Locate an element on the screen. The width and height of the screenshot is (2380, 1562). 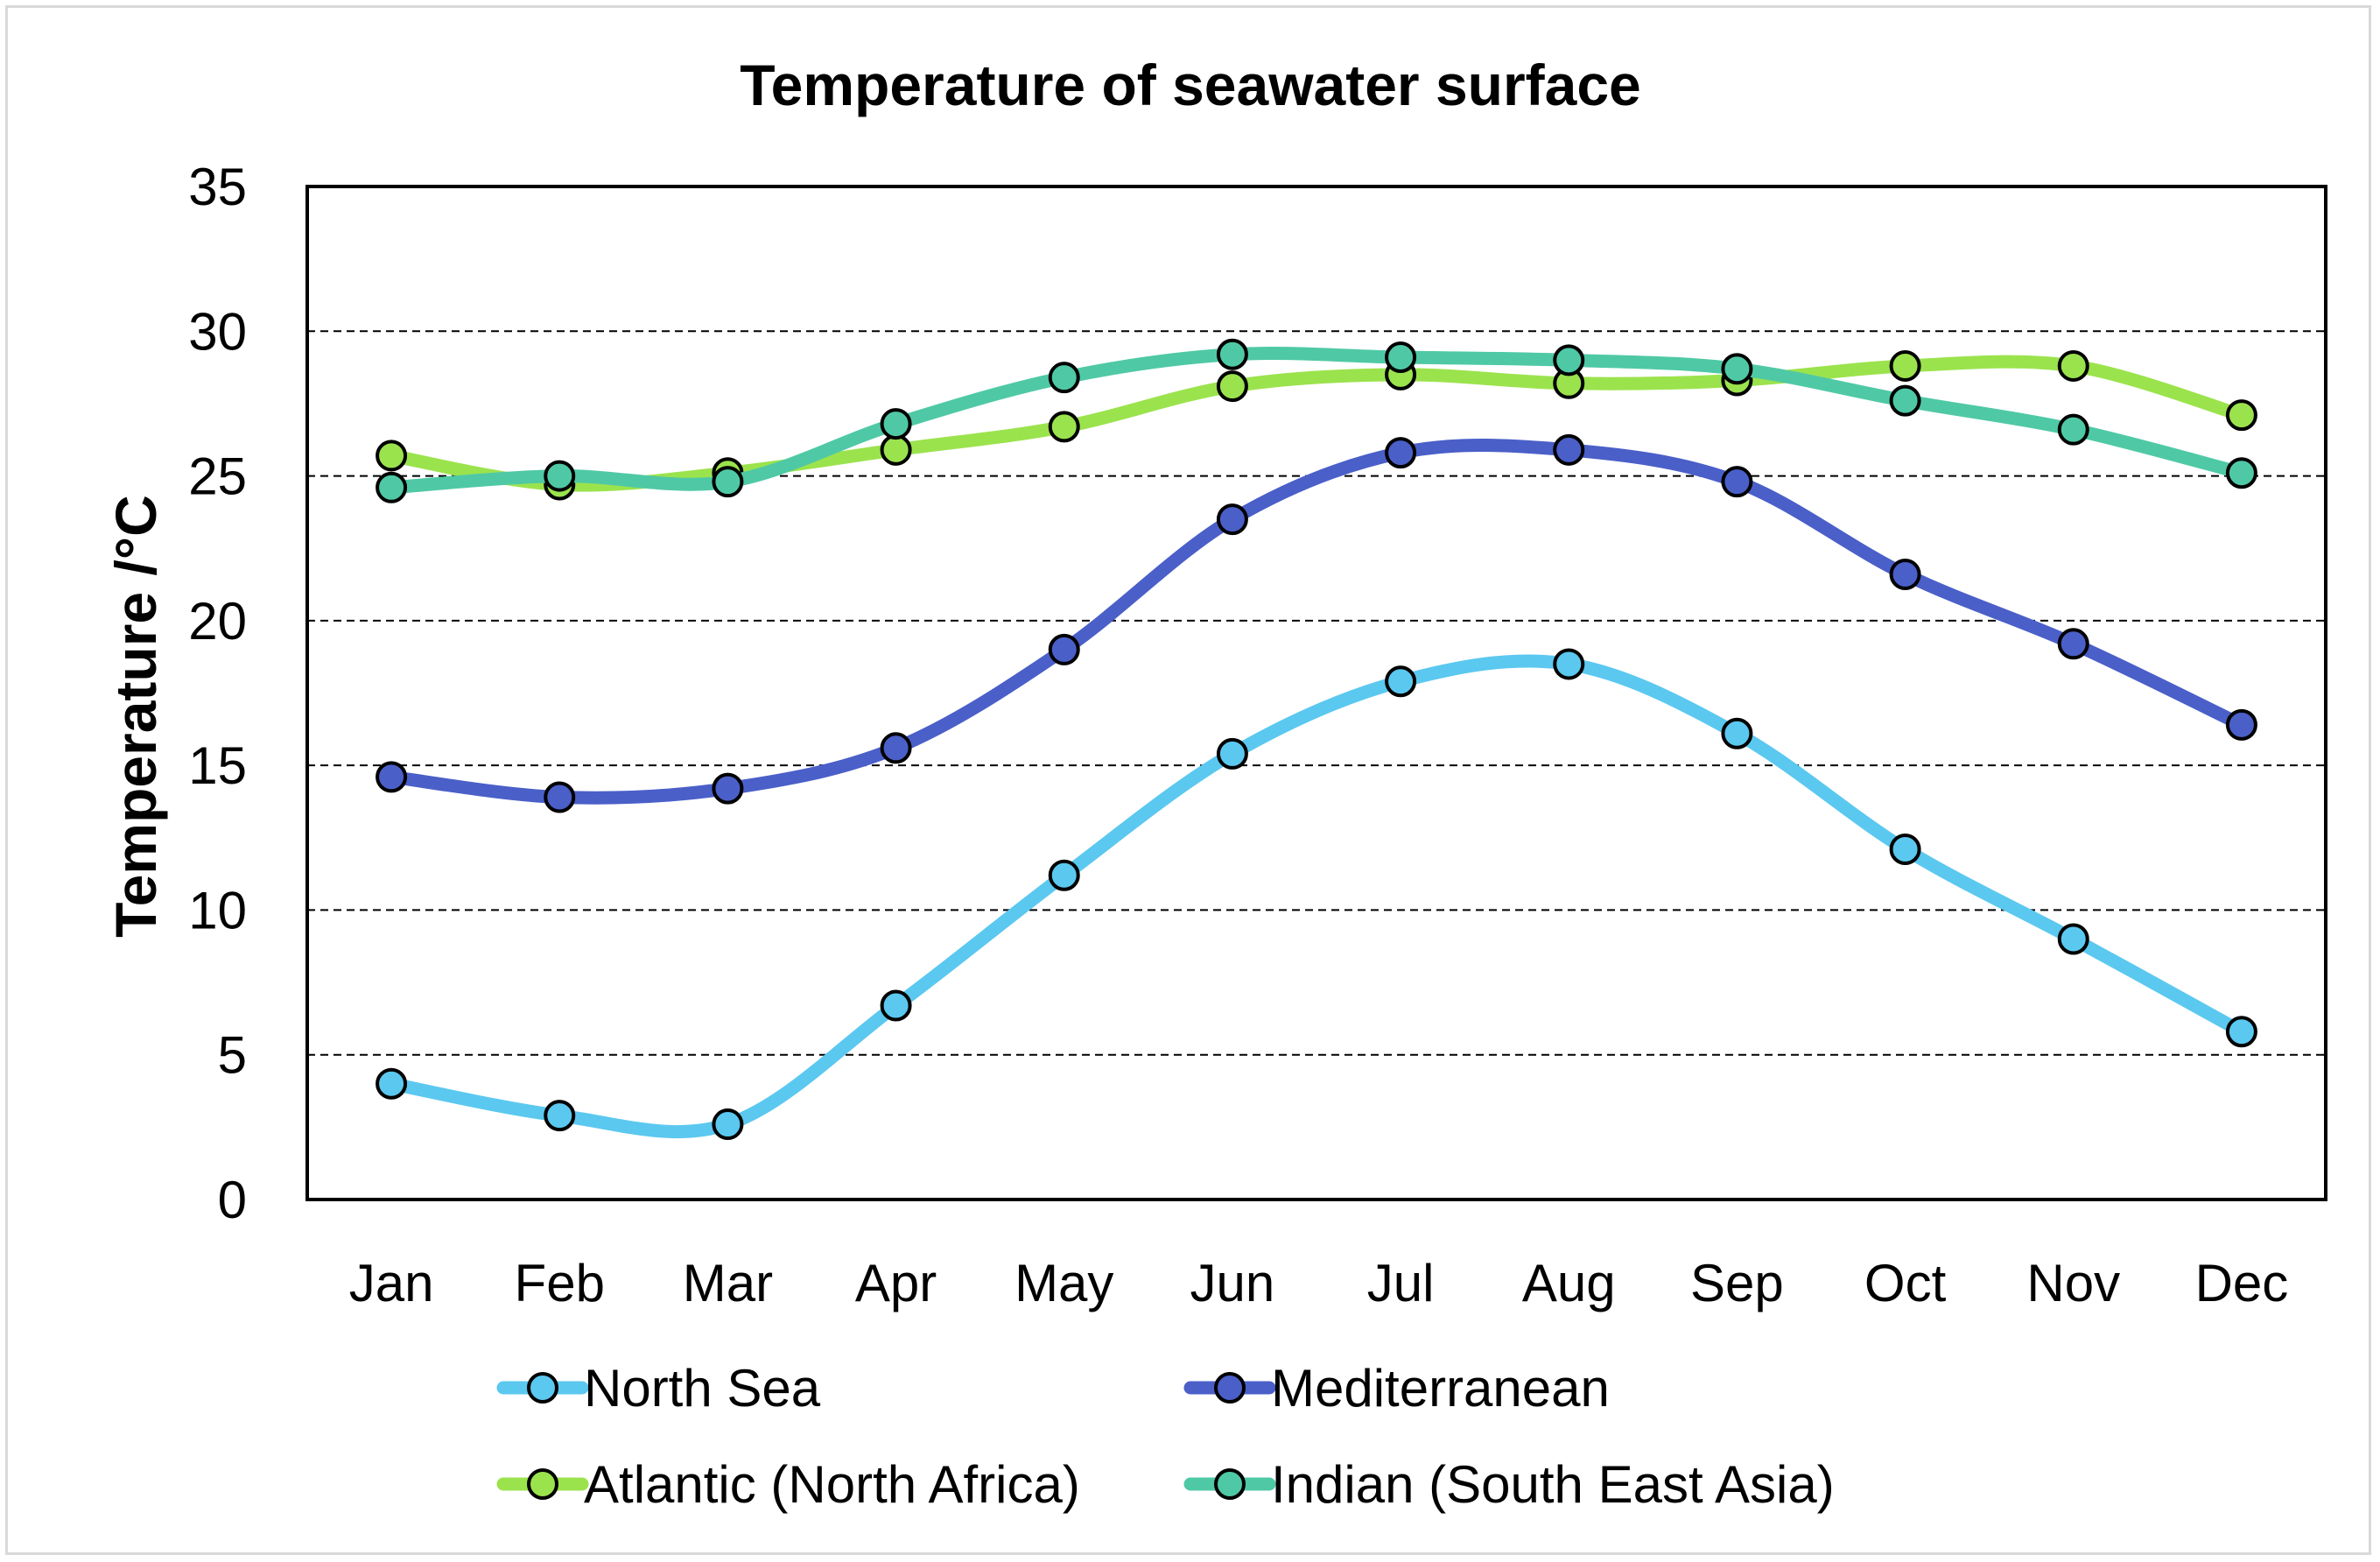
x-tick-label: Mar is located at coordinates (728, 1283).